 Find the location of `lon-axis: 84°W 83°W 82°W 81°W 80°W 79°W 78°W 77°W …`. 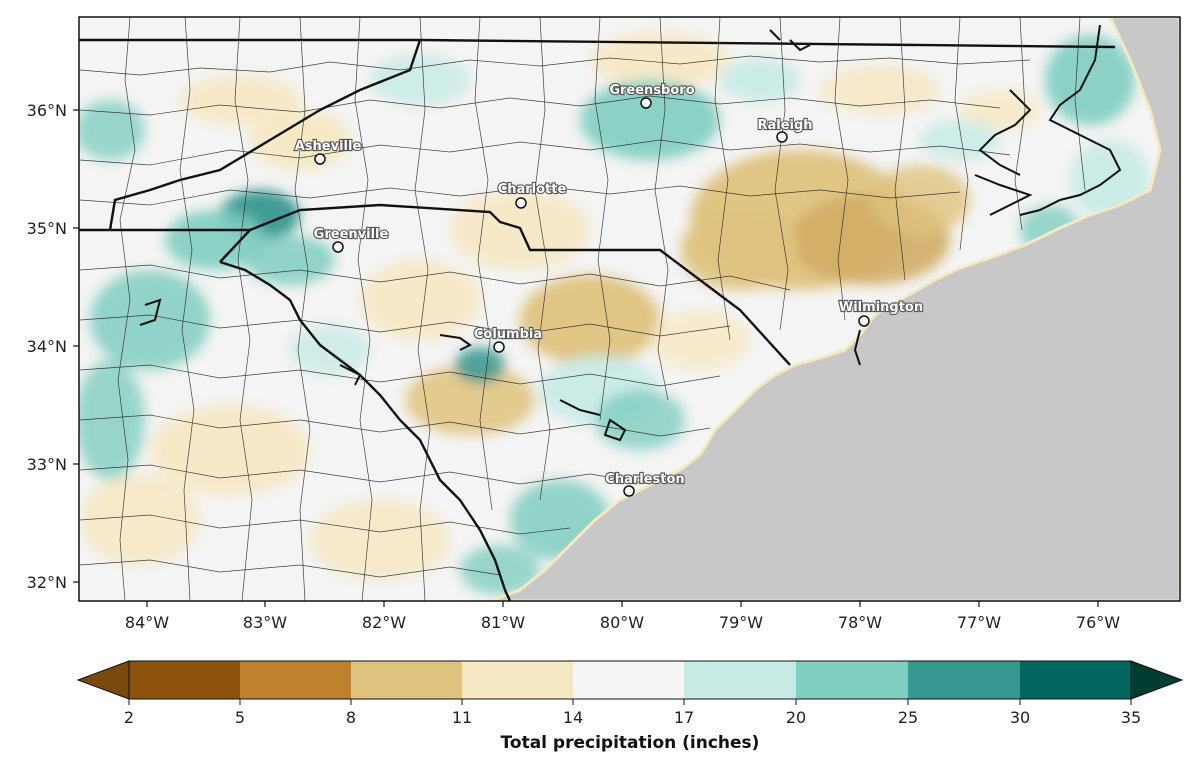

lon-axis: 84°W 83°W 82°W 81°W 80°W 79°W 78°W 77°W … is located at coordinates (622, 616).